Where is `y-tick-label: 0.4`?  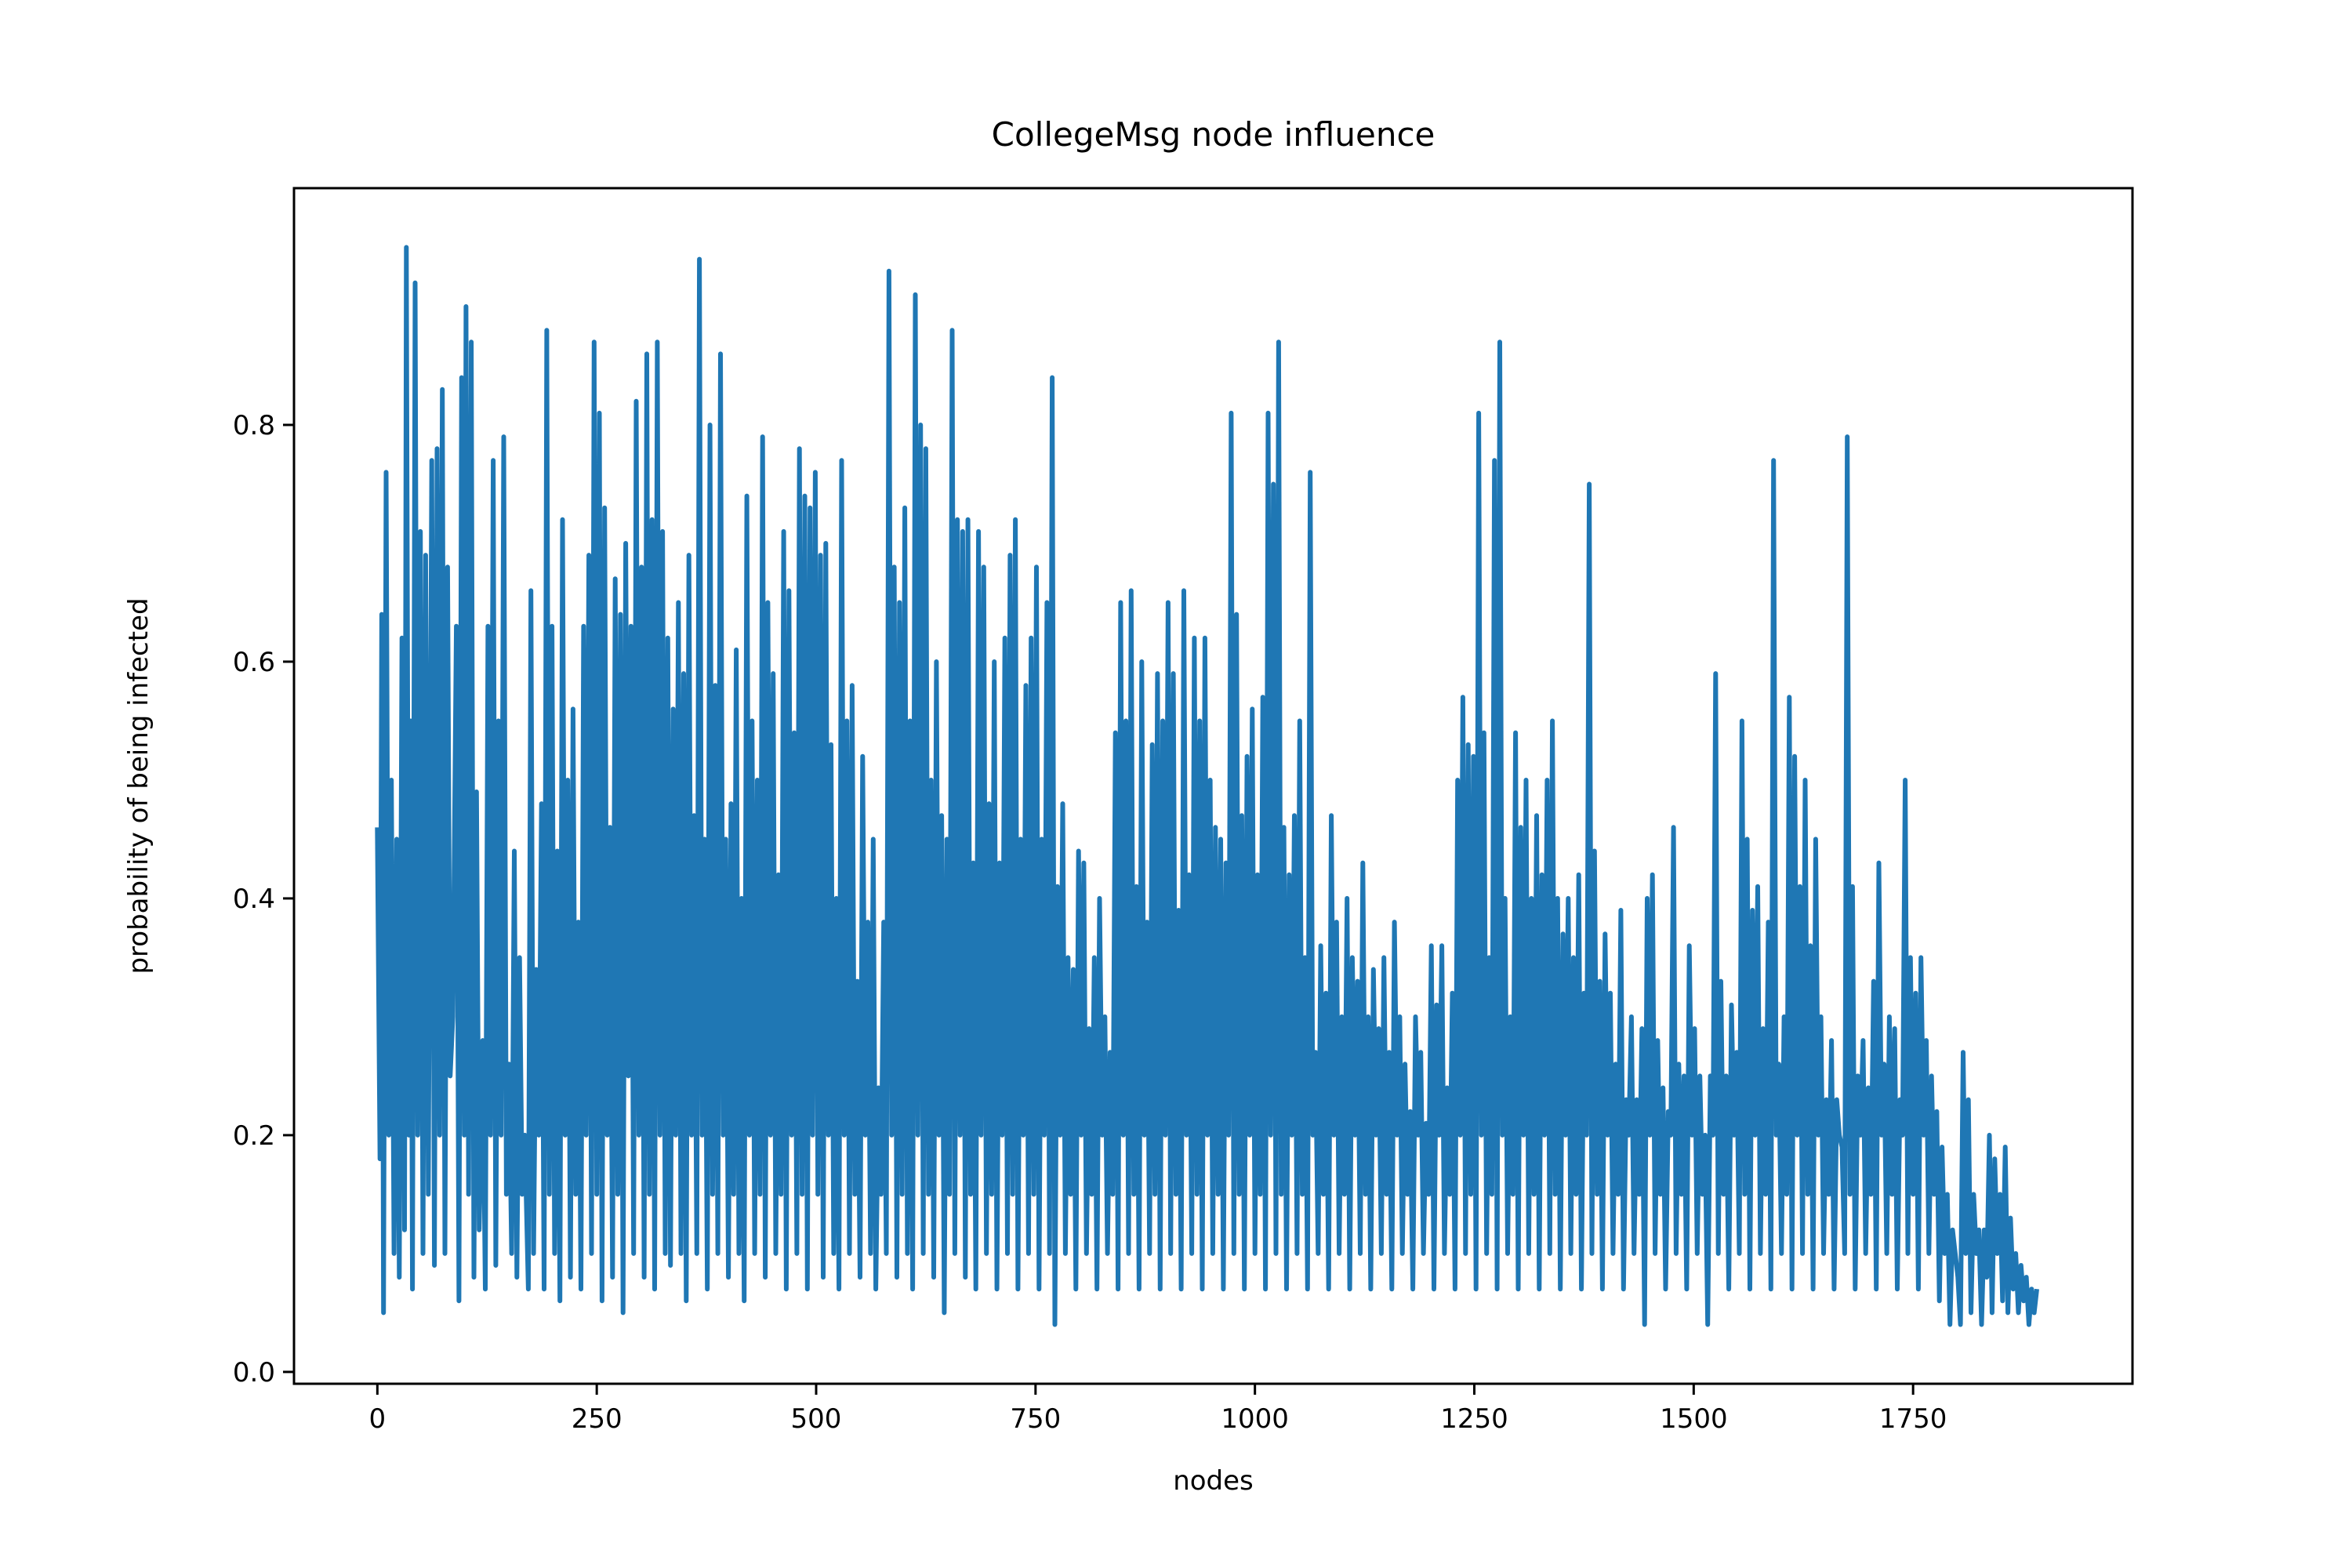 y-tick-label: 0.4 is located at coordinates (254, 899).